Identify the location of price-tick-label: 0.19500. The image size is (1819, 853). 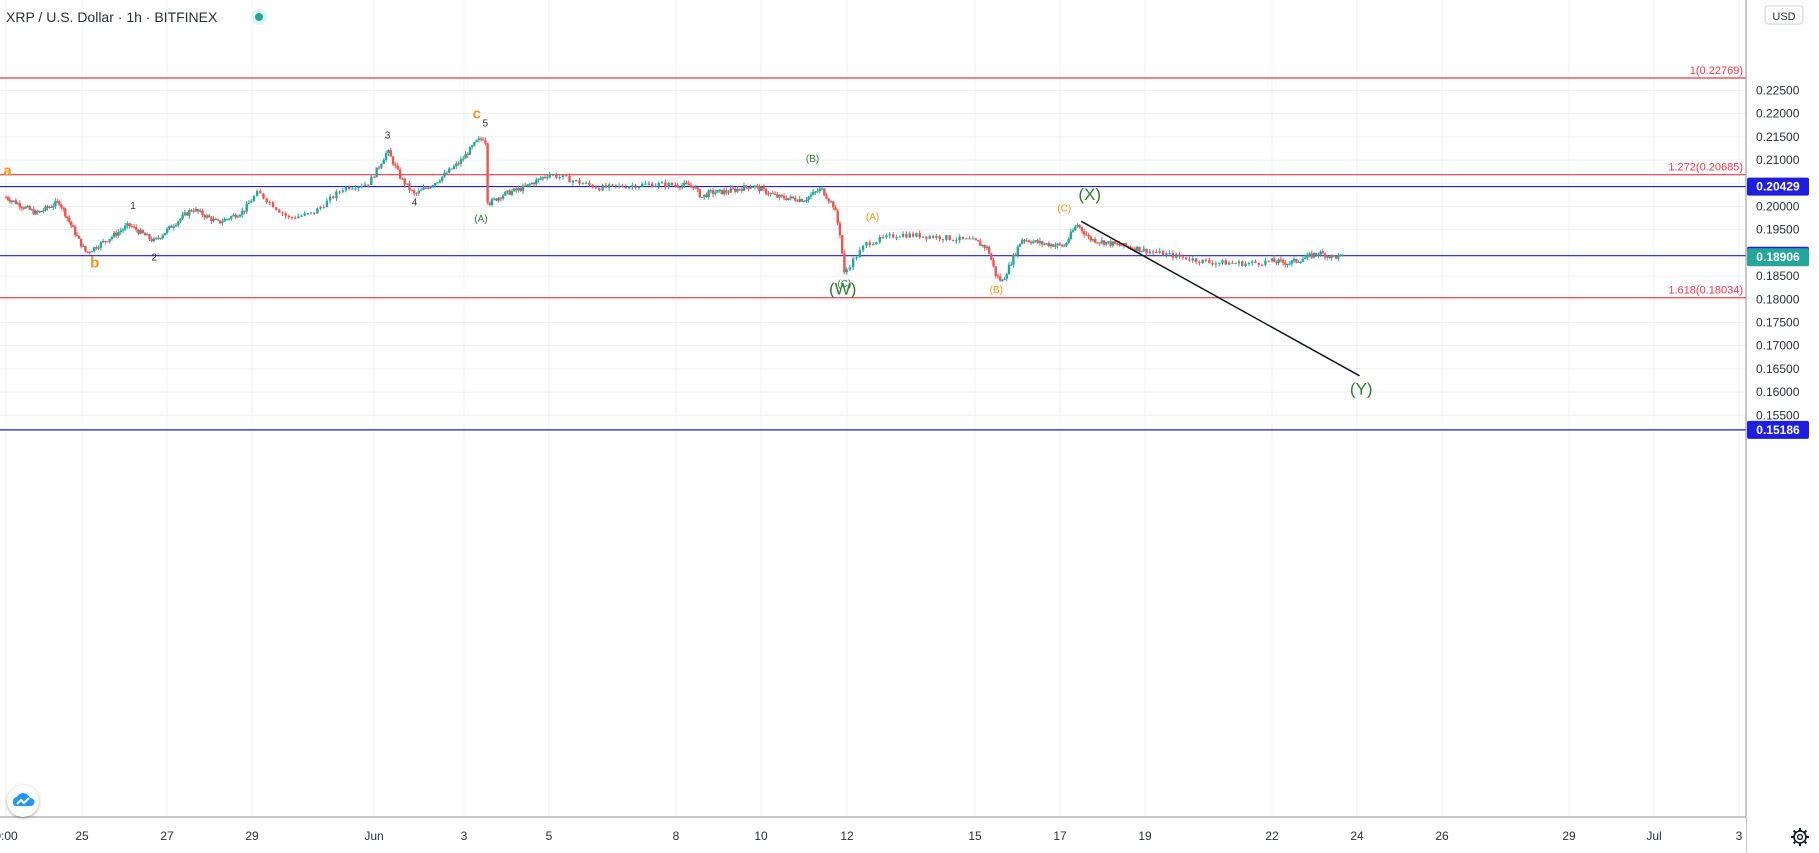
(1778, 230).